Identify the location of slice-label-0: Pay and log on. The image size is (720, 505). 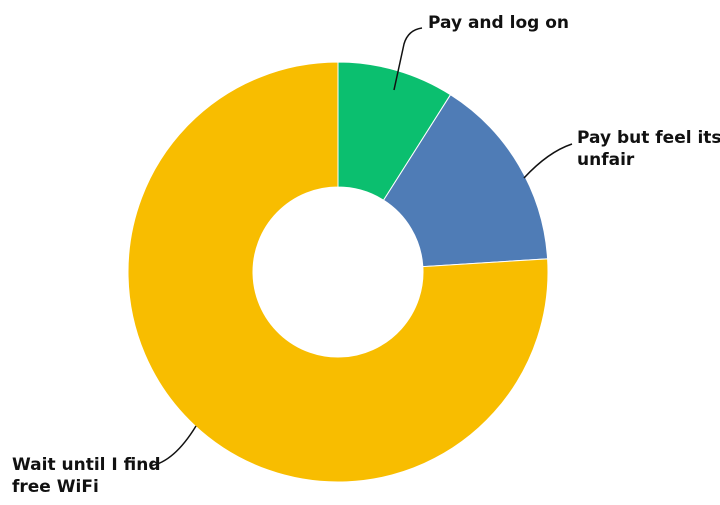
(498, 23).